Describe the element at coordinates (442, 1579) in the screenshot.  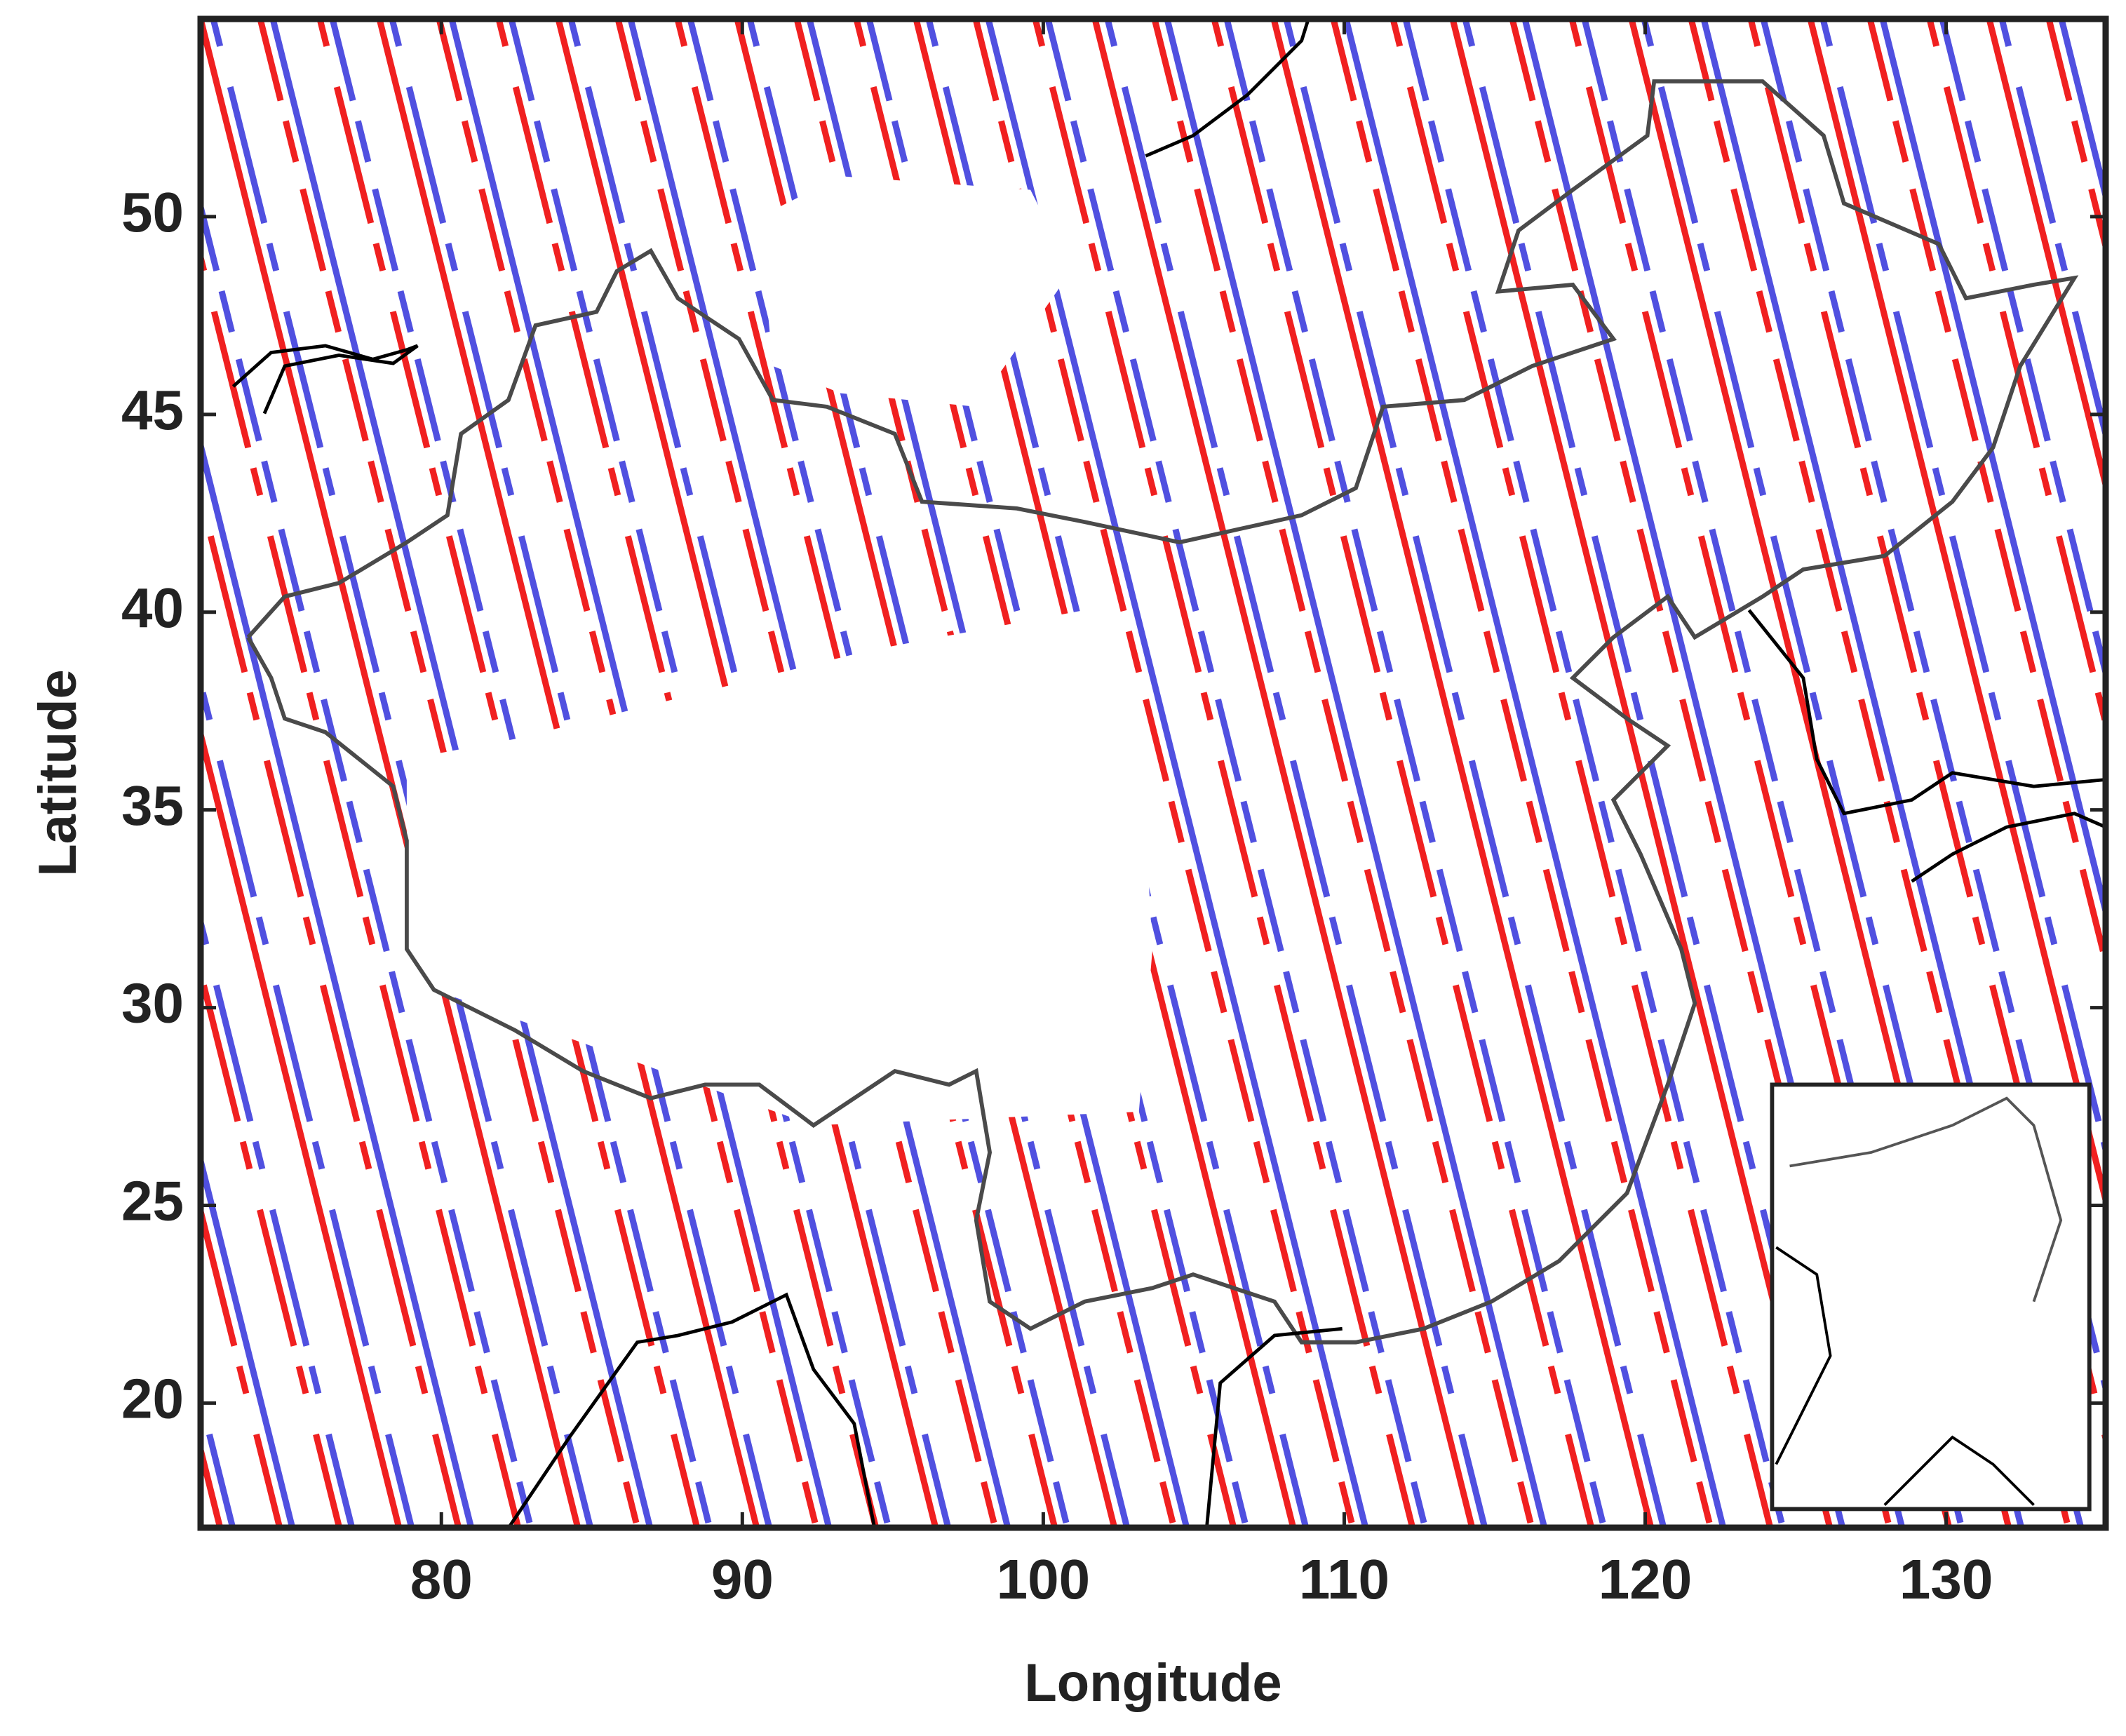
I see `x-tick-label: 80` at that location.